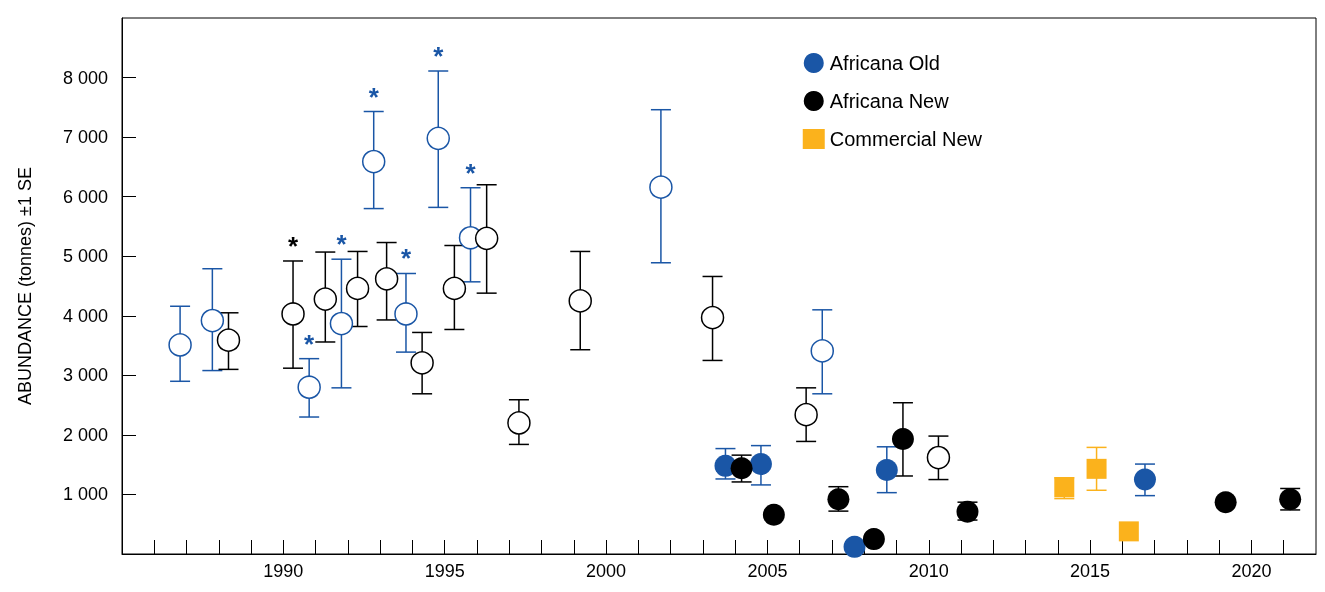 This screenshot has width=1325, height=592. What do you see at coordinates (25, 286) in the screenshot?
I see `y-axis-title: ABUNDANCE (tonnes) ±1 SE` at bounding box center [25, 286].